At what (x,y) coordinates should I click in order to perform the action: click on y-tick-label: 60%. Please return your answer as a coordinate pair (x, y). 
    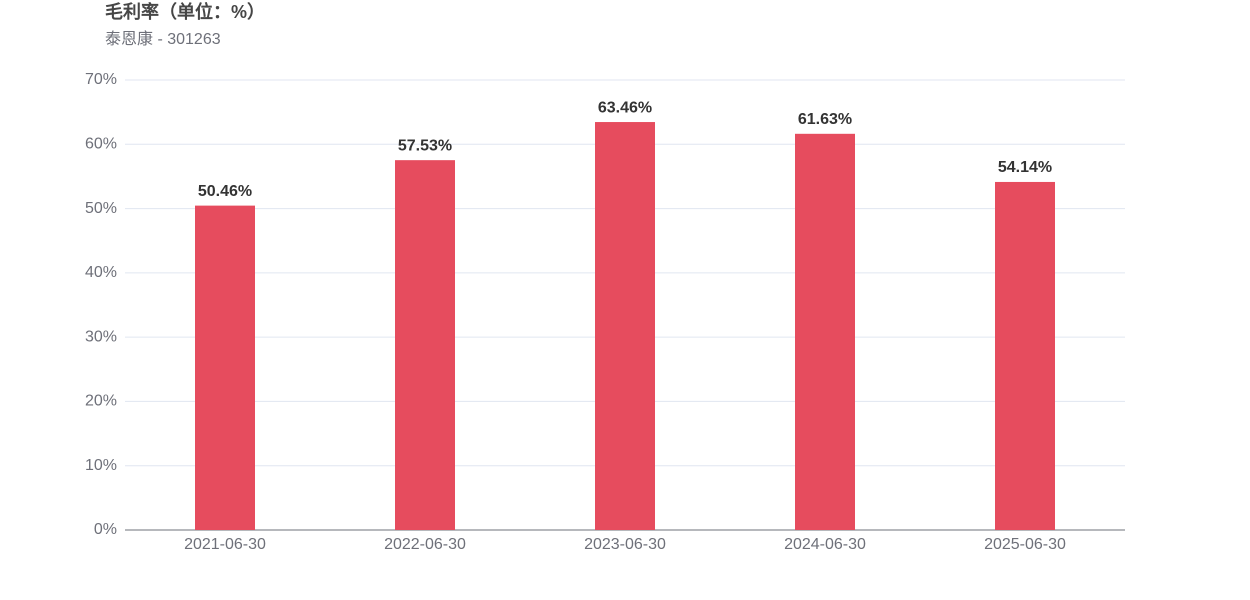
    Looking at the image, I should click on (101, 144).